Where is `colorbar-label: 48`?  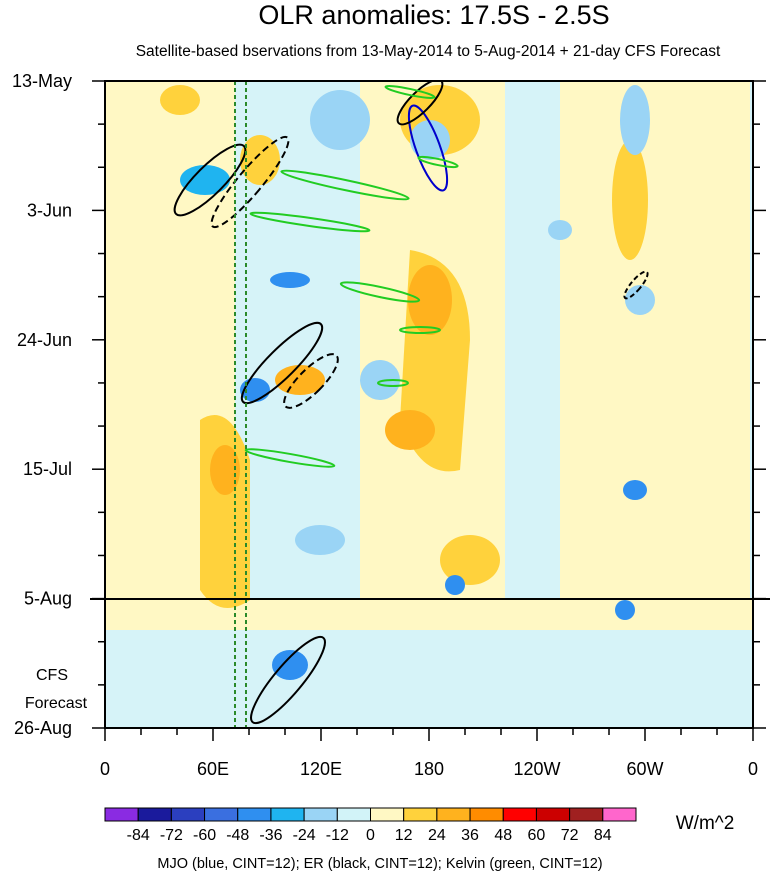 colorbar-label: 48 is located at coordinates (503, 835).